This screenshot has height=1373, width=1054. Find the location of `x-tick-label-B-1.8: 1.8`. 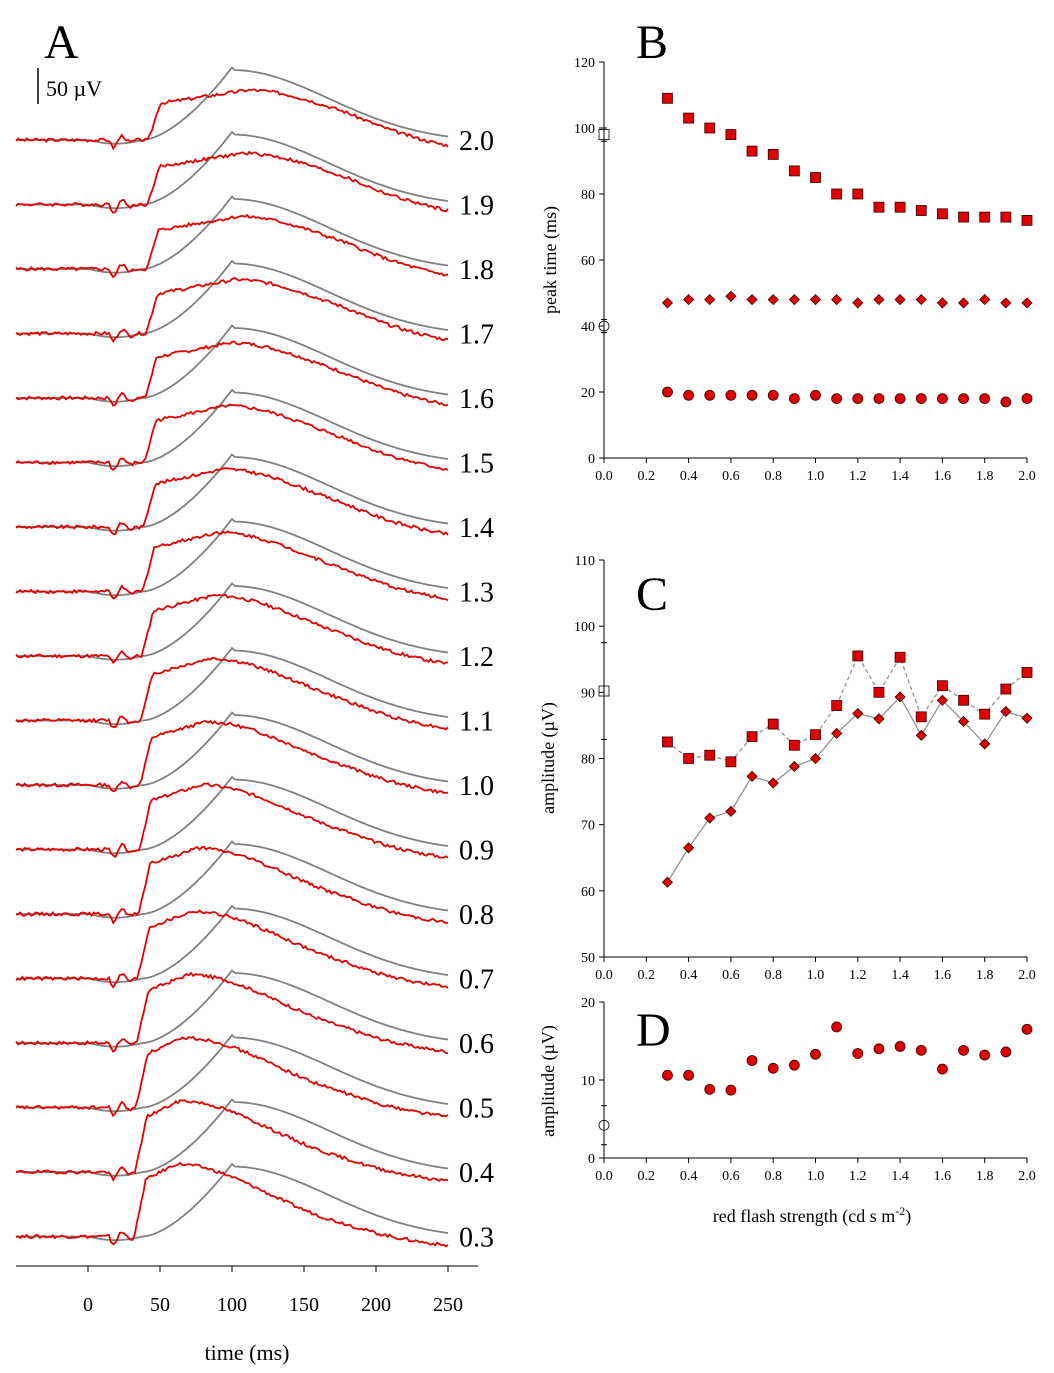

x-tick-label-B-1.8: 1.8 is located at coordinates (985, 476).